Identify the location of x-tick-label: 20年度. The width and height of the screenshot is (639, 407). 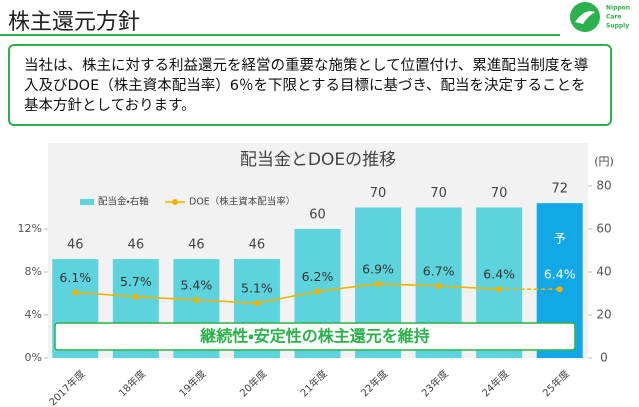
(253, 383).